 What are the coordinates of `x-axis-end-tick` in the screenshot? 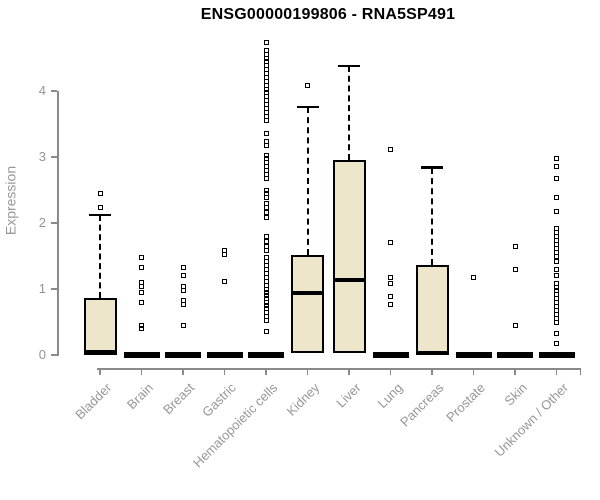 It's located at (580, 371).